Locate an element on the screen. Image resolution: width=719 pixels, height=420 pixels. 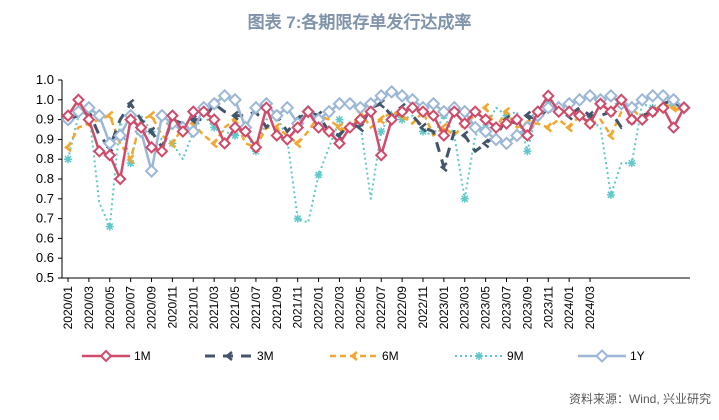
legend-item-1m: 1M is located at coordinates (116, 356).